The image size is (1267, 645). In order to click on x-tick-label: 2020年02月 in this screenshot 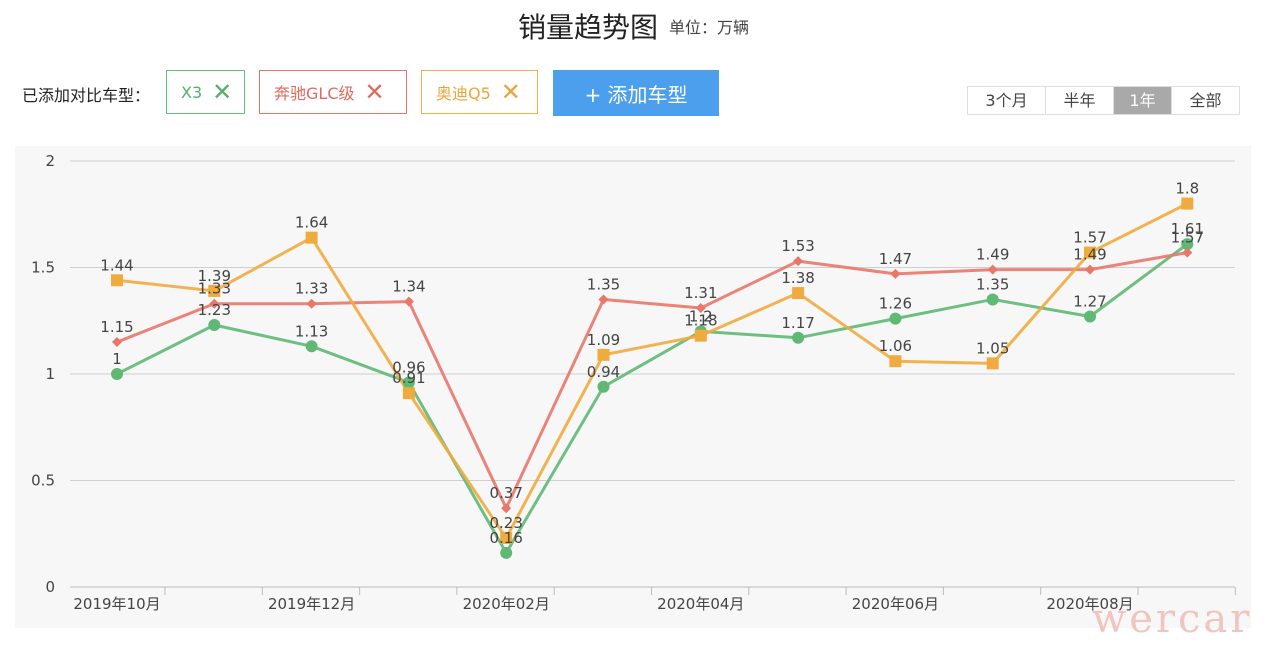, I will do `click(506, 604)`.